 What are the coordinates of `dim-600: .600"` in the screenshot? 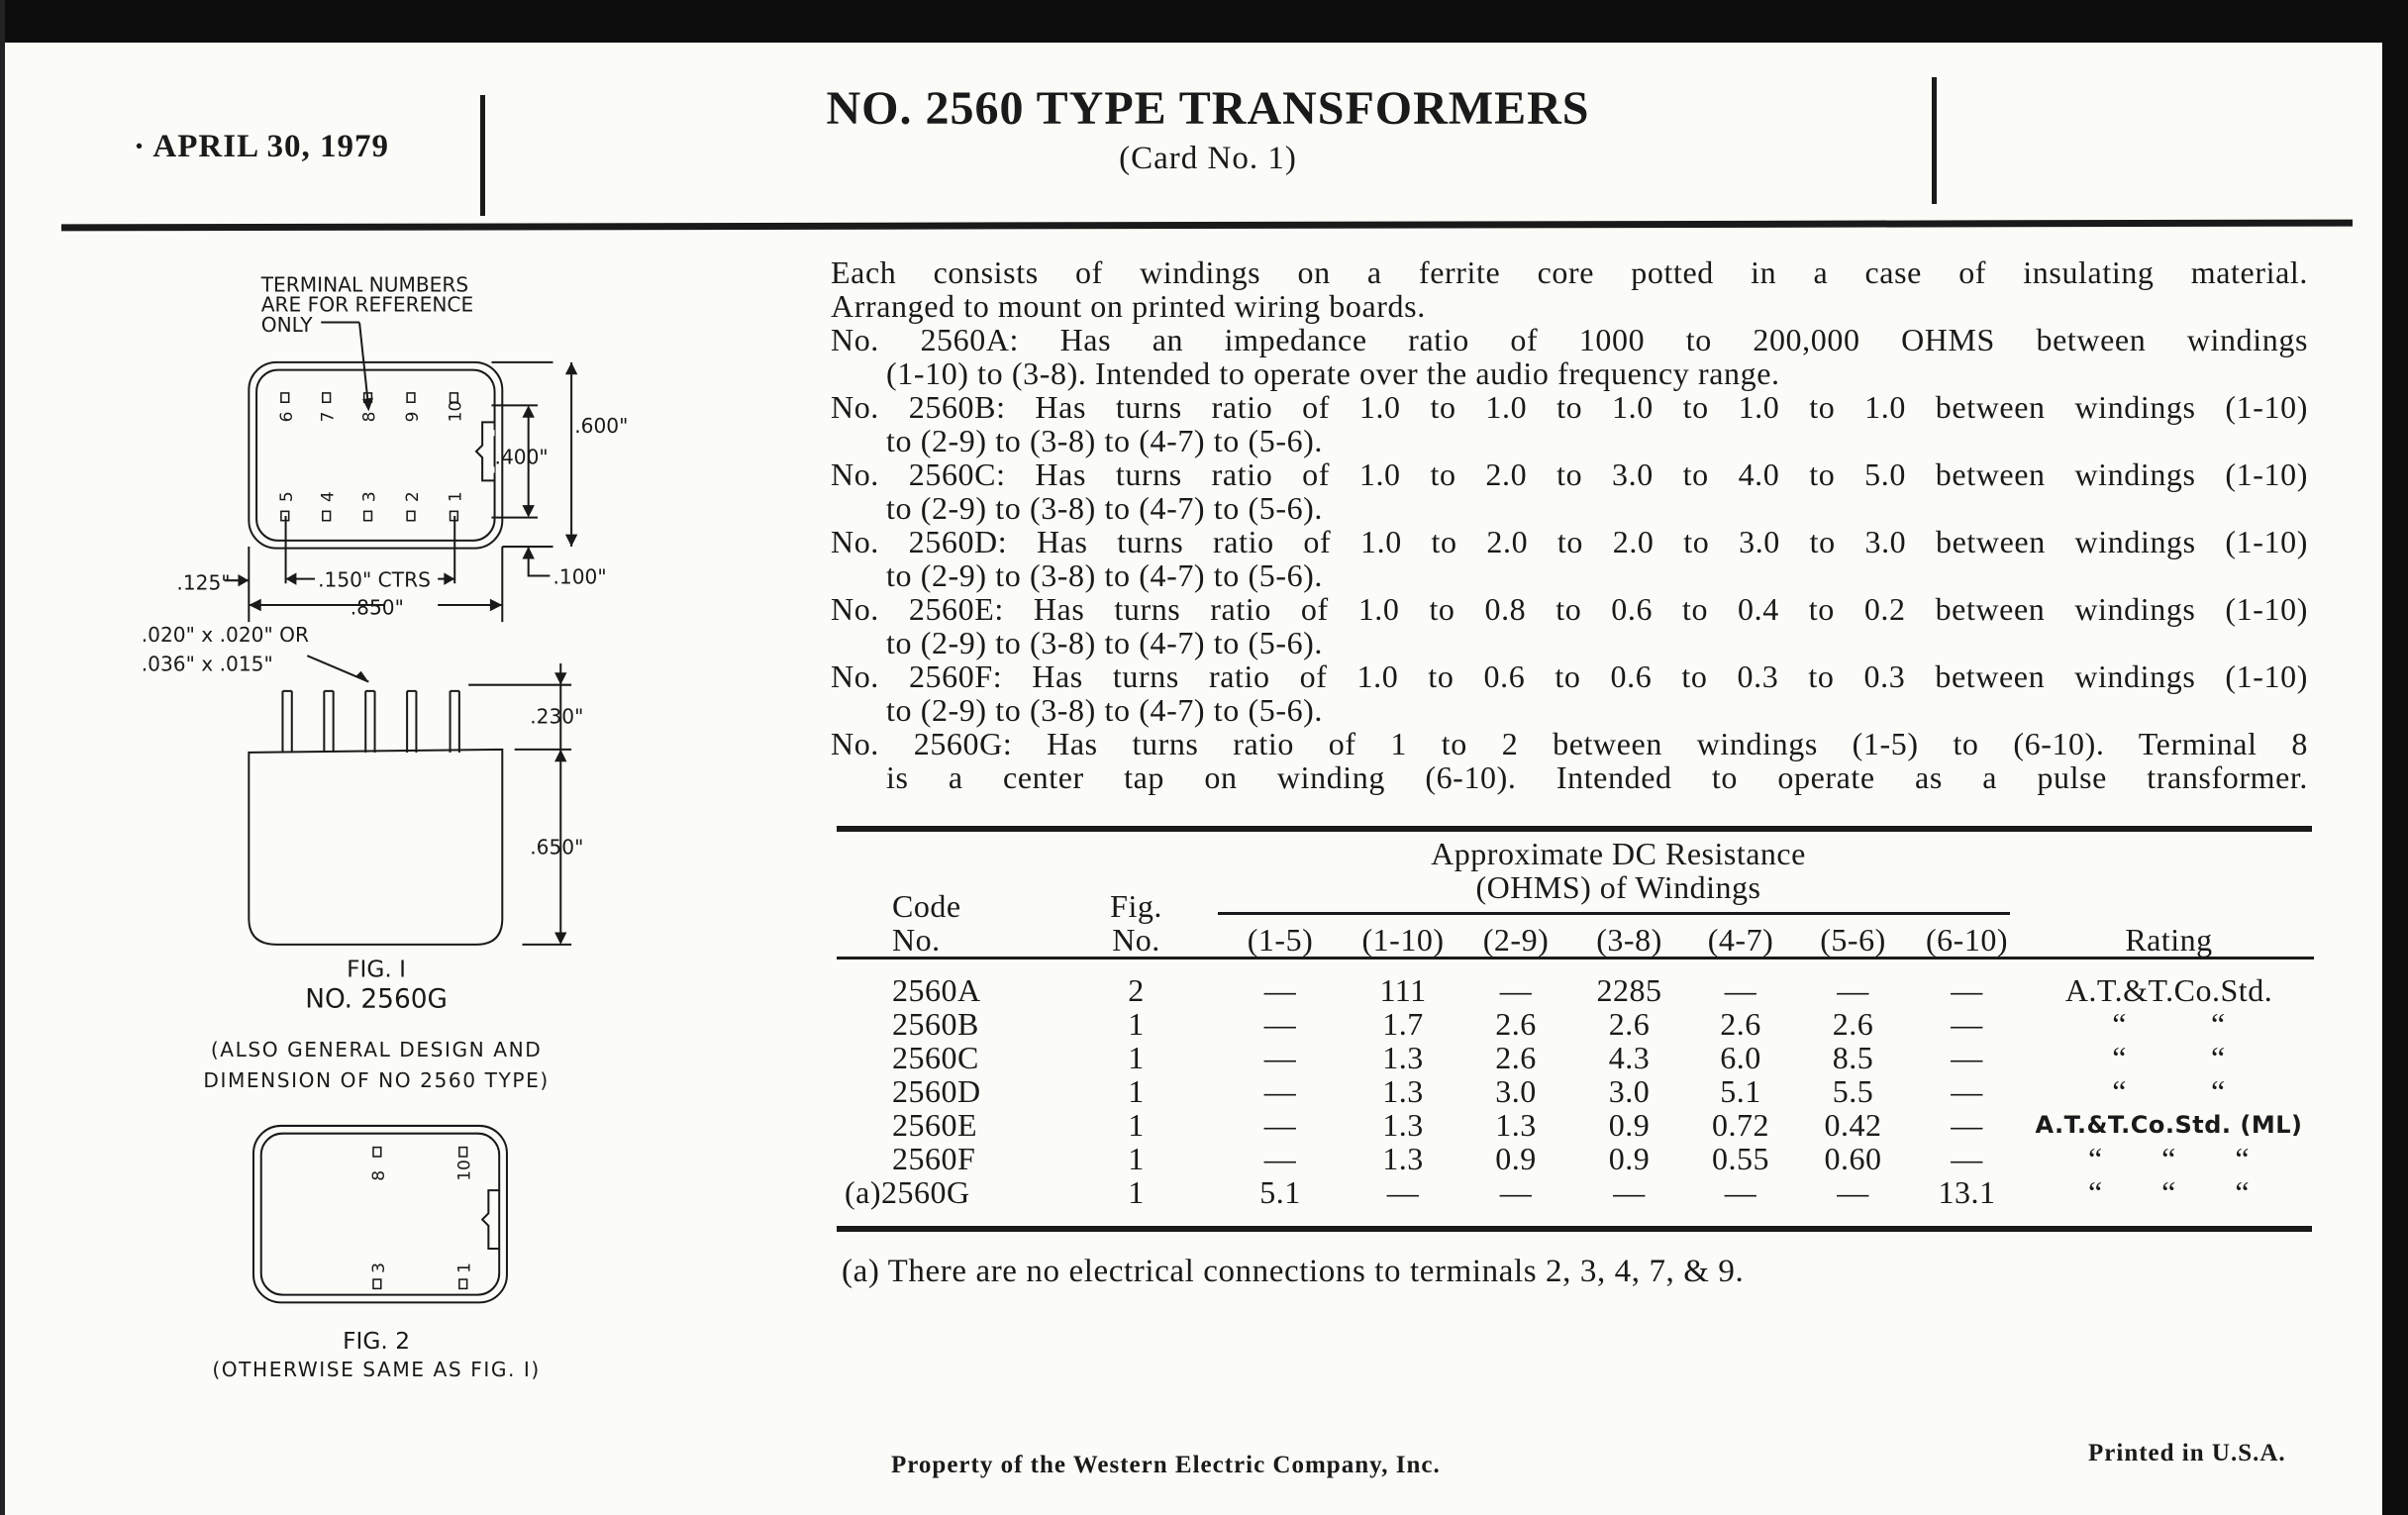 It's located at (601, 426).